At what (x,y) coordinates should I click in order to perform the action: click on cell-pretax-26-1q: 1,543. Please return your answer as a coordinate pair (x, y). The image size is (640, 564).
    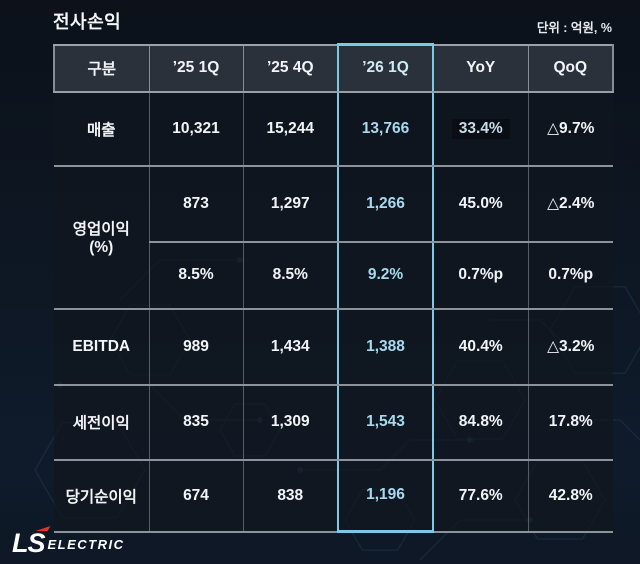
    Looking at the image, I should click on (385, 422).